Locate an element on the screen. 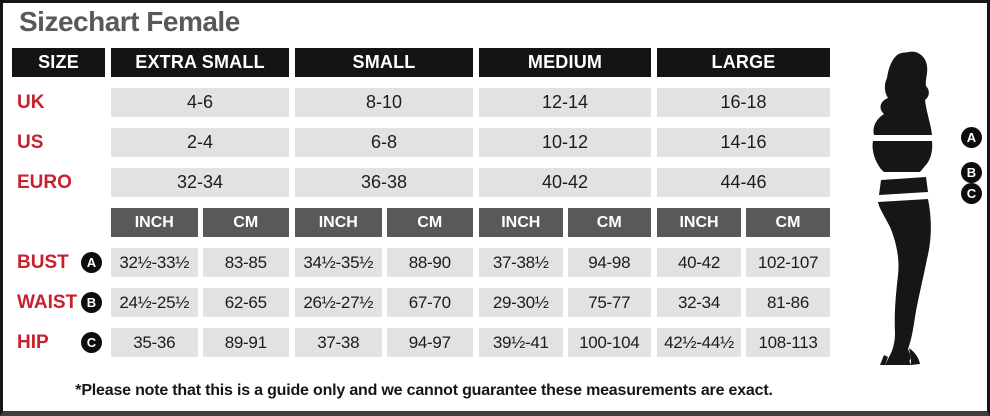 This screenshot has width=990, height=416. waist-small: 26½-27½ 67-70 is located at coordinates (384, 302).